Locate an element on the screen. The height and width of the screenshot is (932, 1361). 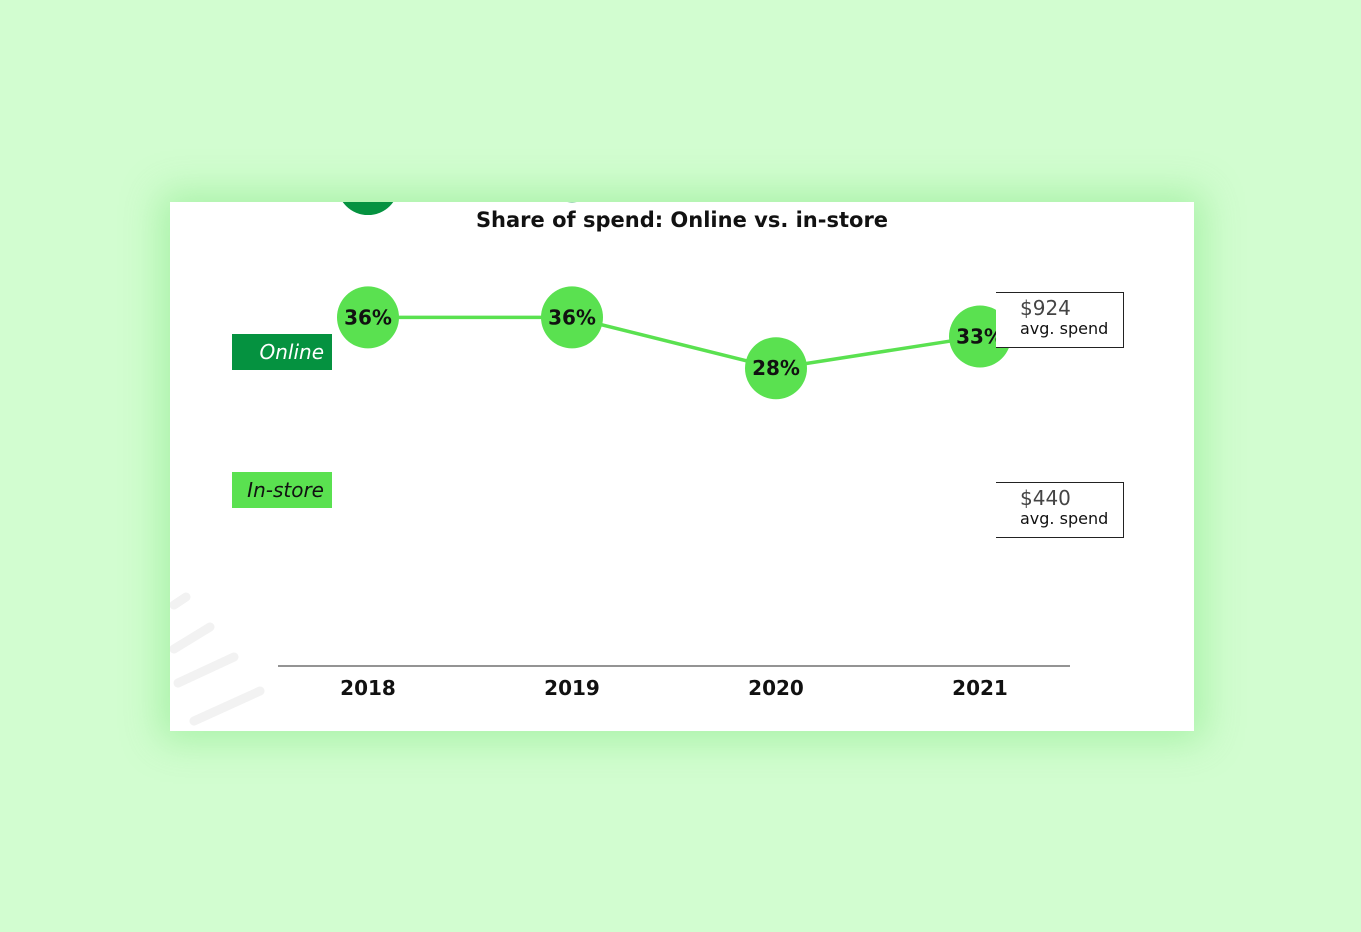
online-avg-spend-note: $924 avg. spend is located at coordinates (1060, 320).